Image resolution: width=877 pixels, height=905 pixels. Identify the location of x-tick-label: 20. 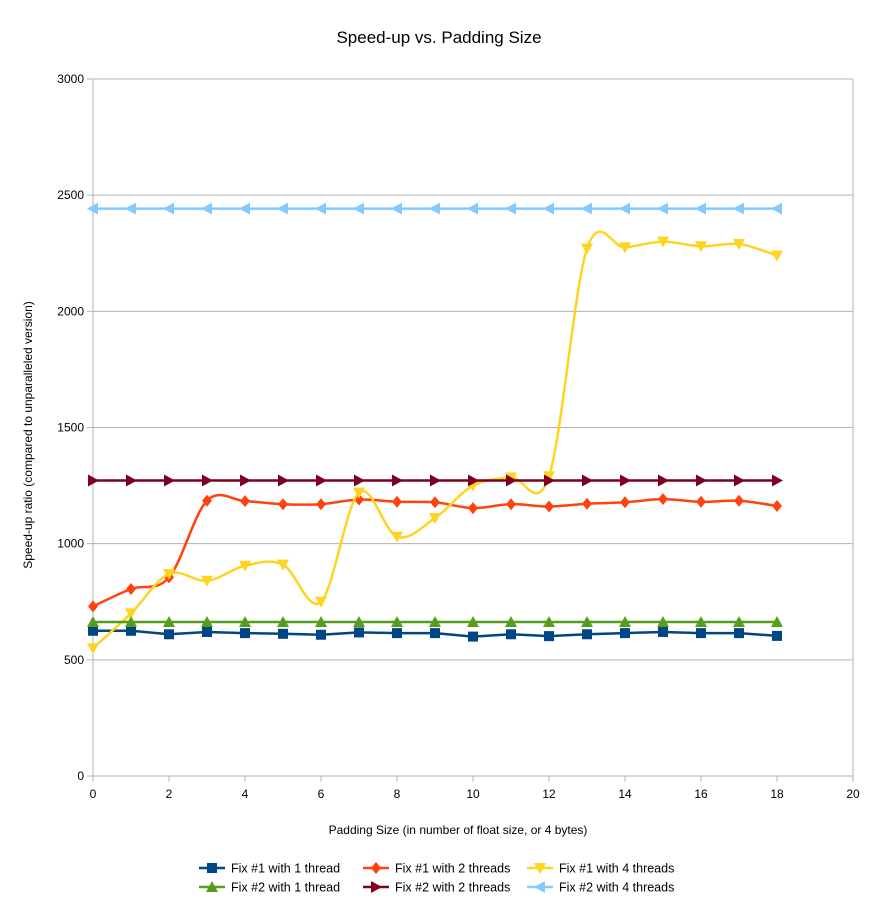
(853, 794).